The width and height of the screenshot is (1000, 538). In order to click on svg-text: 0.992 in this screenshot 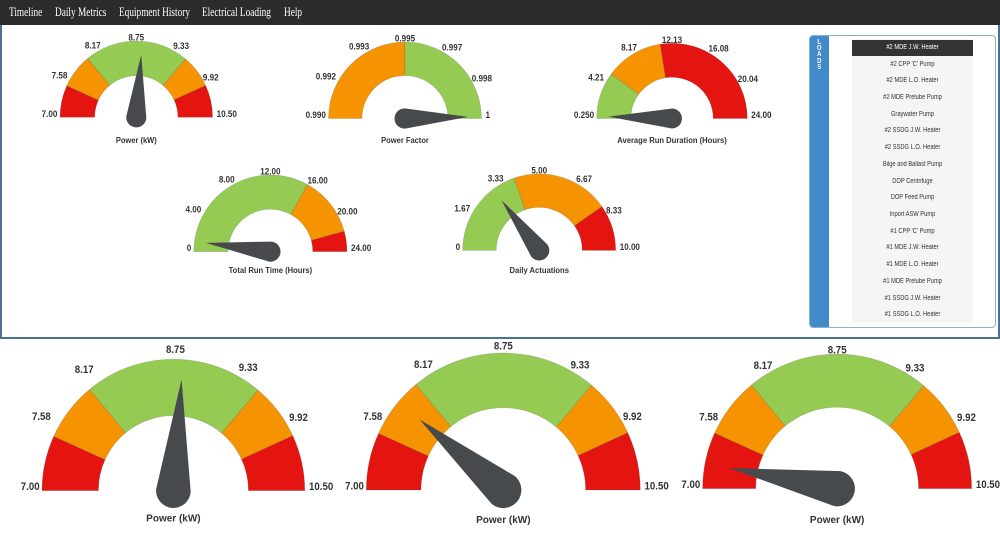, I will do `click(326, 76)`.